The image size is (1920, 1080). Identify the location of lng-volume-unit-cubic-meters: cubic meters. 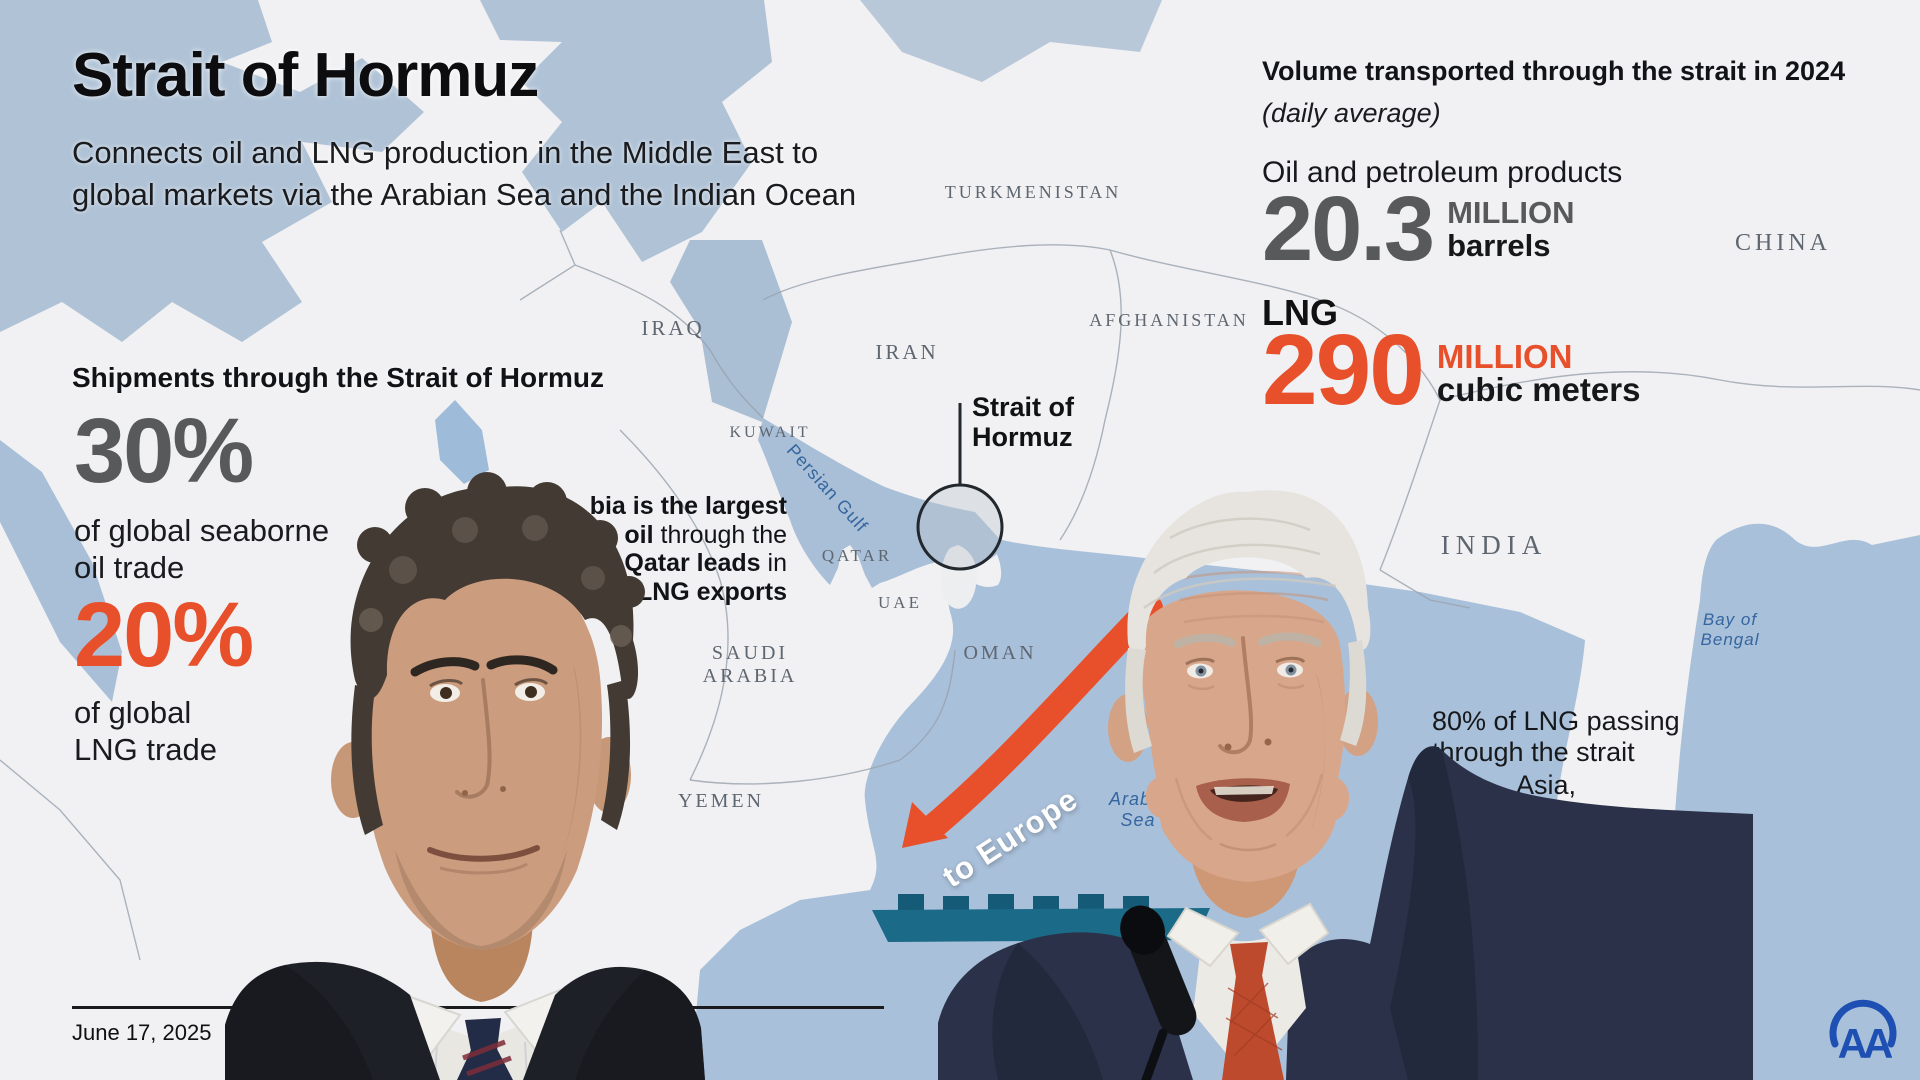
(1538, 389).